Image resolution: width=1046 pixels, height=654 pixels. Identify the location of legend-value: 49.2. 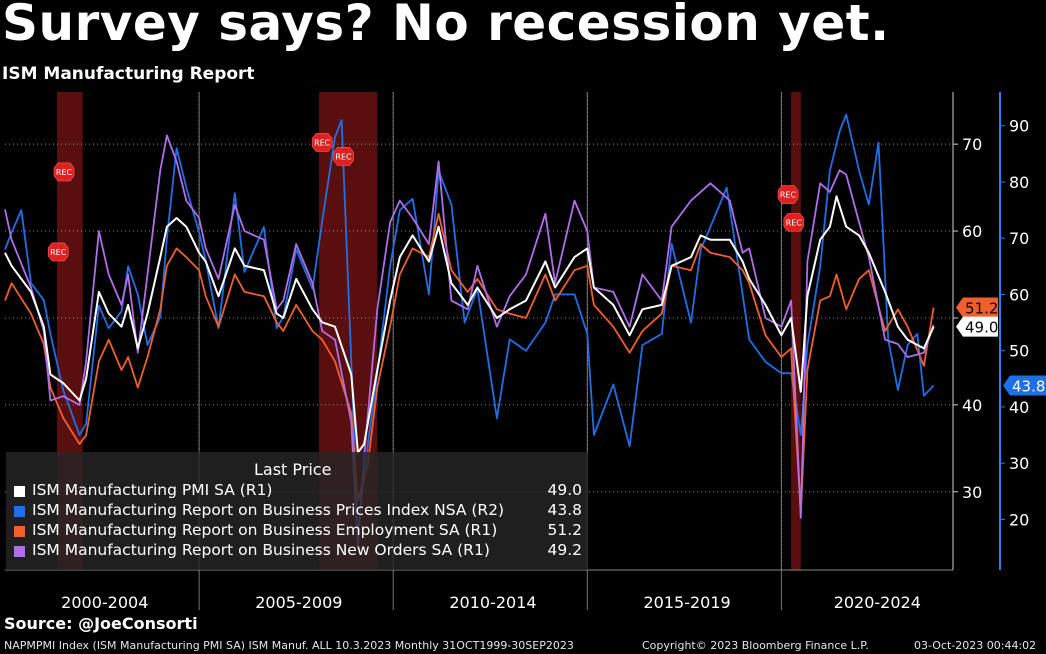
(564, 550).